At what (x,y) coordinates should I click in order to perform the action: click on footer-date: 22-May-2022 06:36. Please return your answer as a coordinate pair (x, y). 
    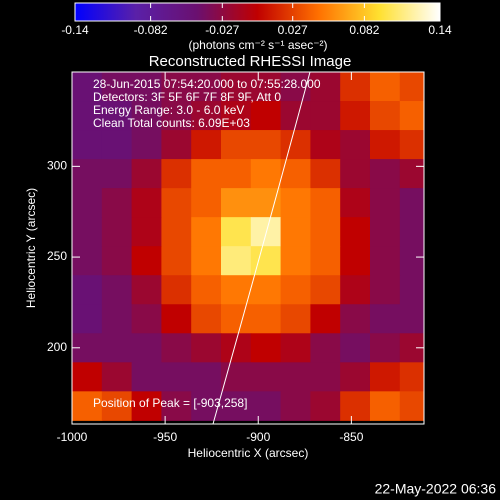
    Looking at the image, I should click on (436, 489).